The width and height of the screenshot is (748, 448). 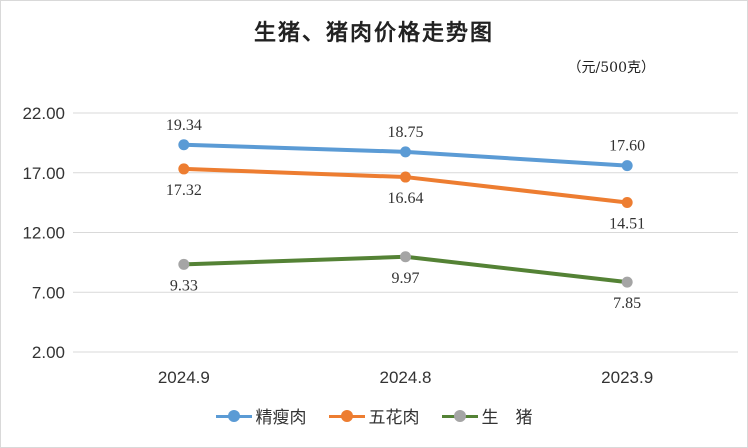 I want to click on data-label: 19.34, so click(x=184, y=125).